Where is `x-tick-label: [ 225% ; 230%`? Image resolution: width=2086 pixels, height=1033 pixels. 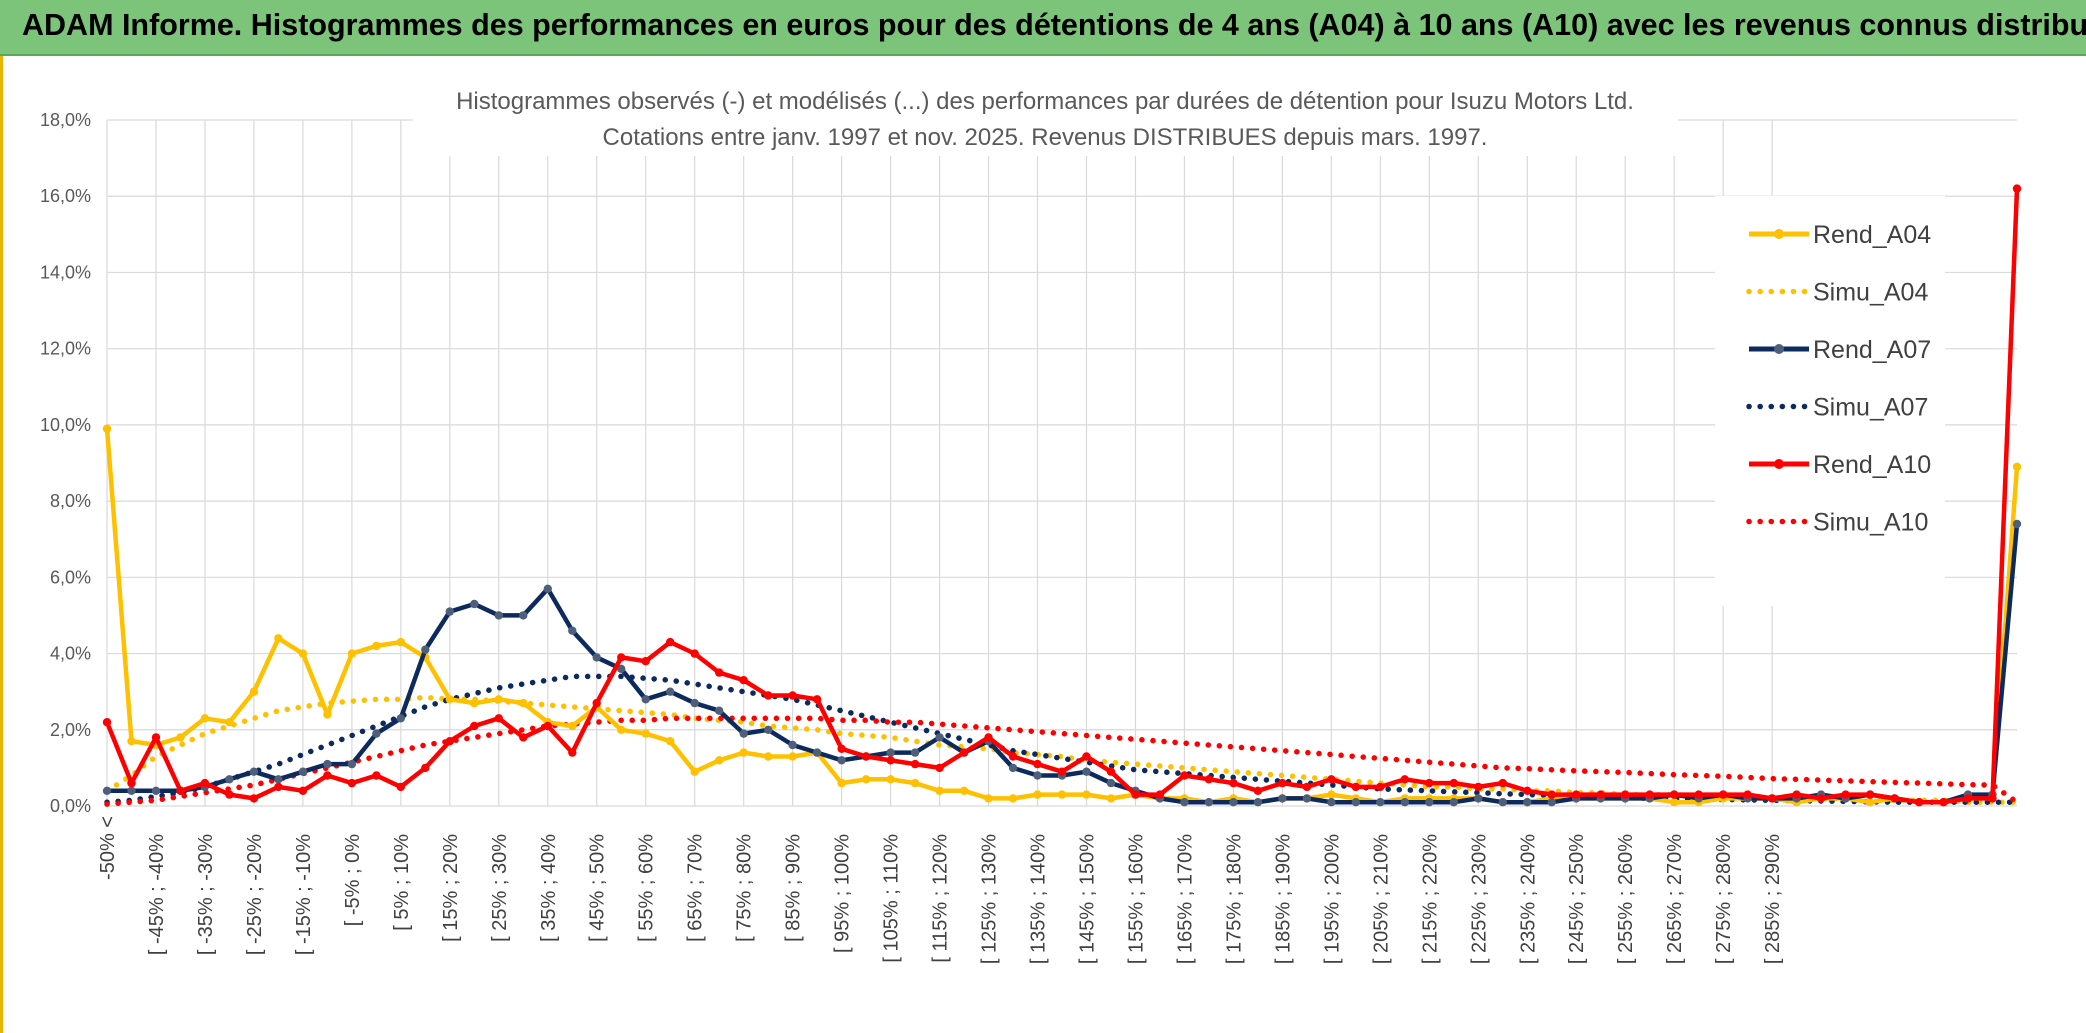
x-tick-label: [ 225% ; 230% is located at coordinates (1479, 899).